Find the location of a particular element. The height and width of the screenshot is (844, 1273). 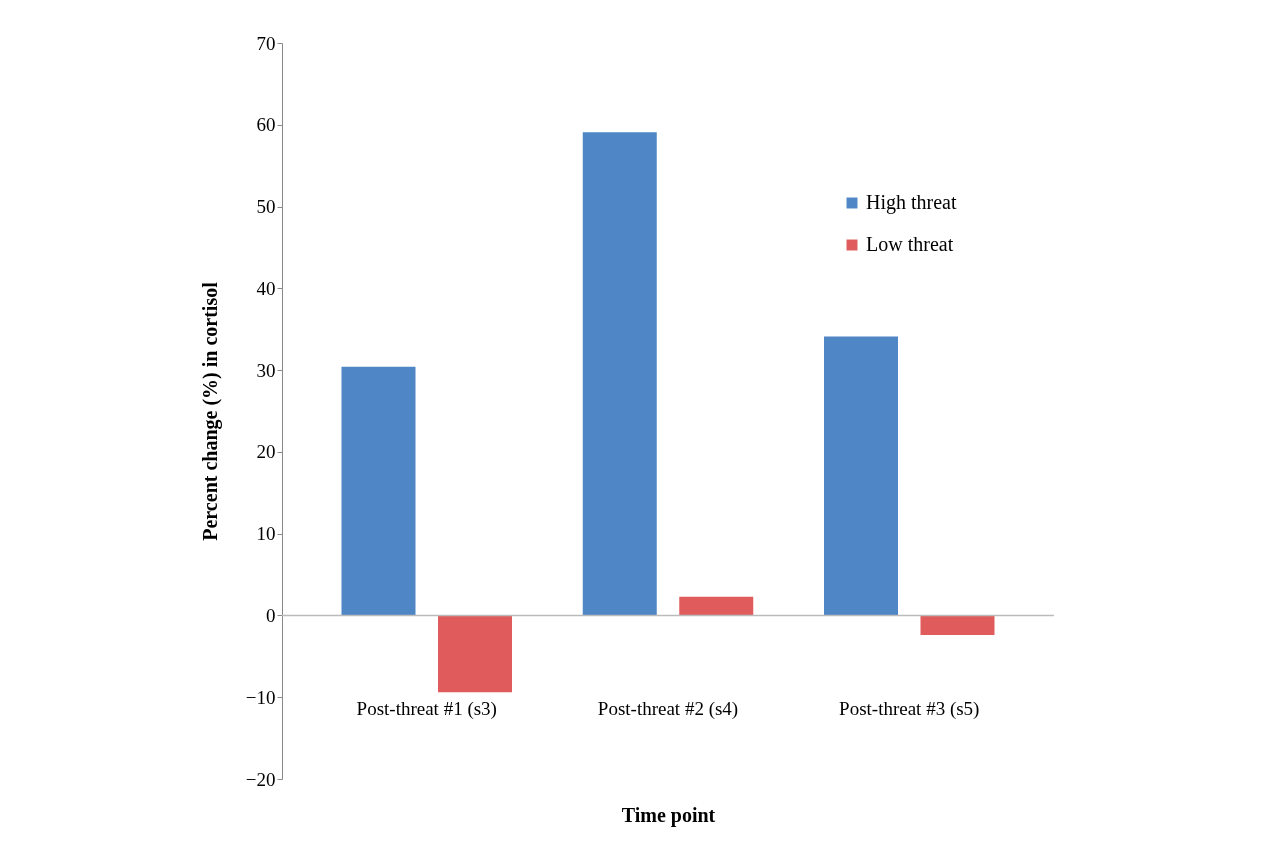

y-tick-label: 30 is located at coordinates (266, 370).